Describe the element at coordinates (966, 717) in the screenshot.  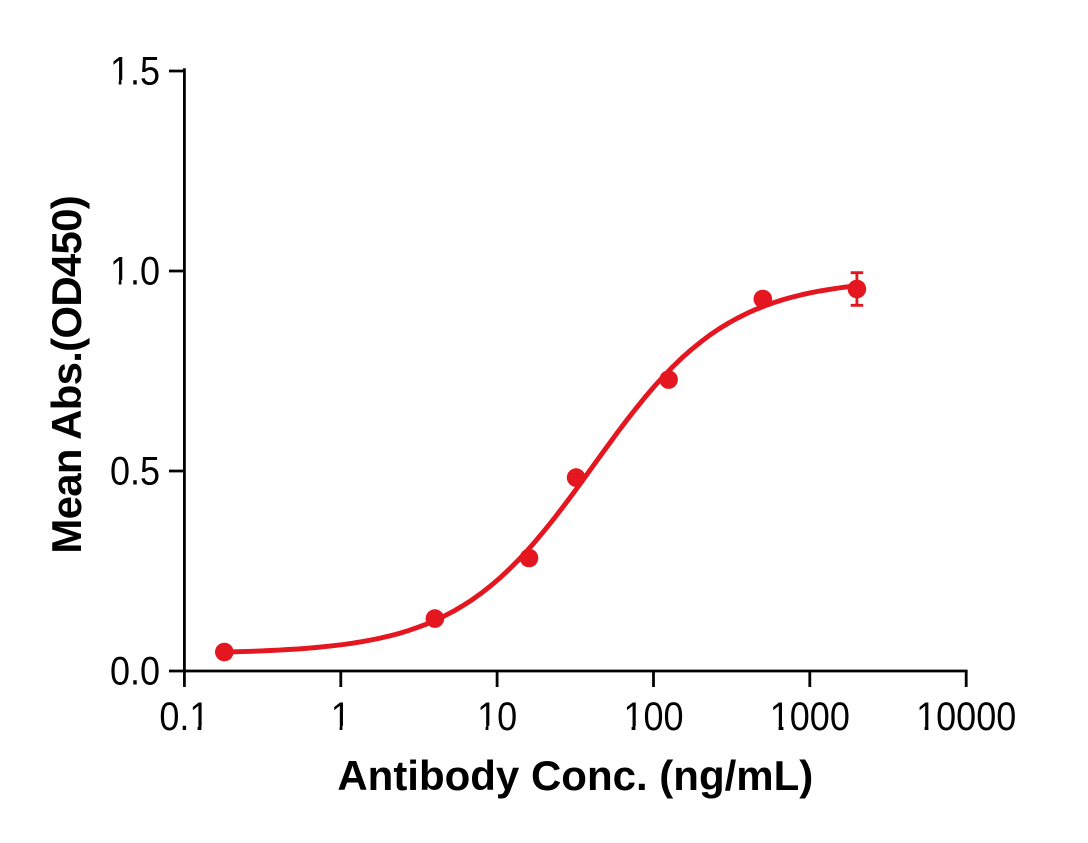
I see `svg-text: 10000` at that location.